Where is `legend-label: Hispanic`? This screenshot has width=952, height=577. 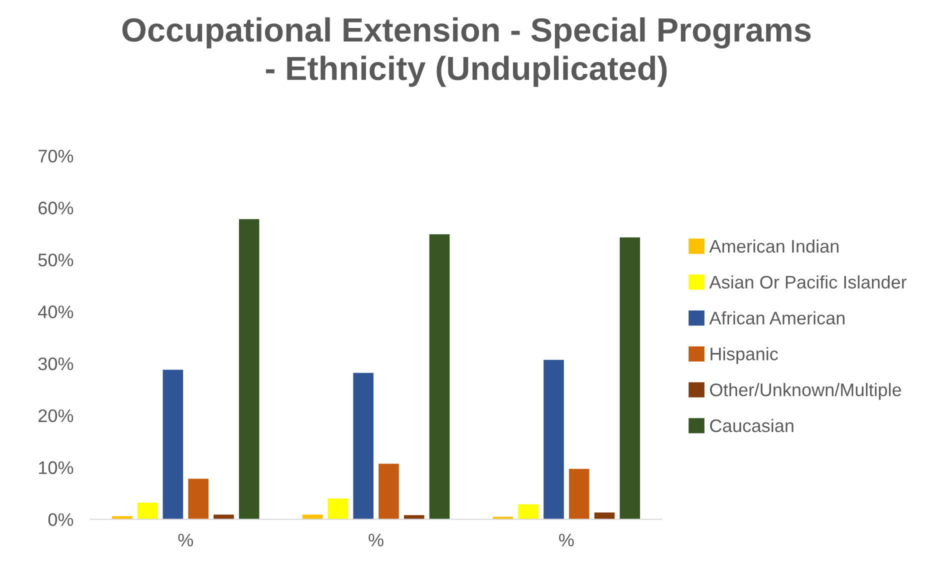
legend-label: Hispanic is located at coordinates (744, 355).